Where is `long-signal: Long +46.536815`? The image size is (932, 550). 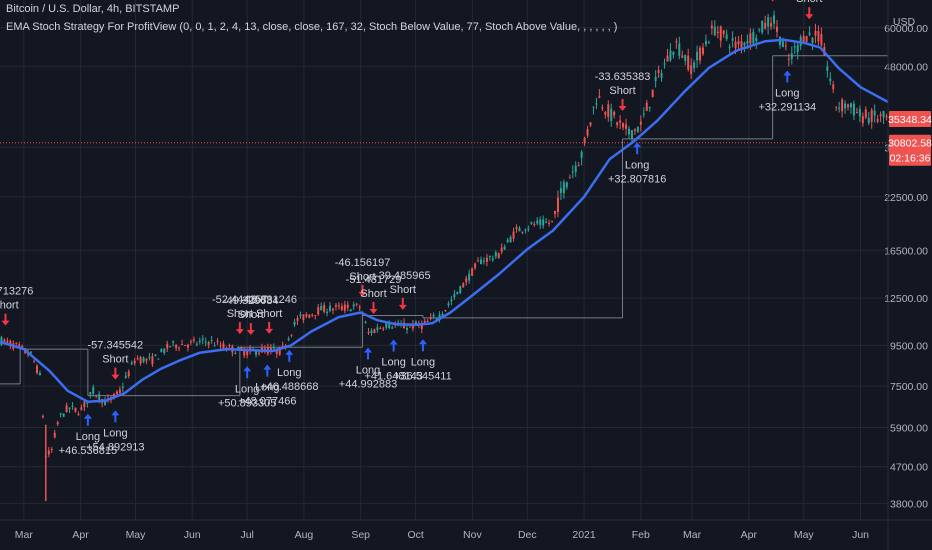
long-signal: Long +46.536815 is located at coordinates (88, 435).